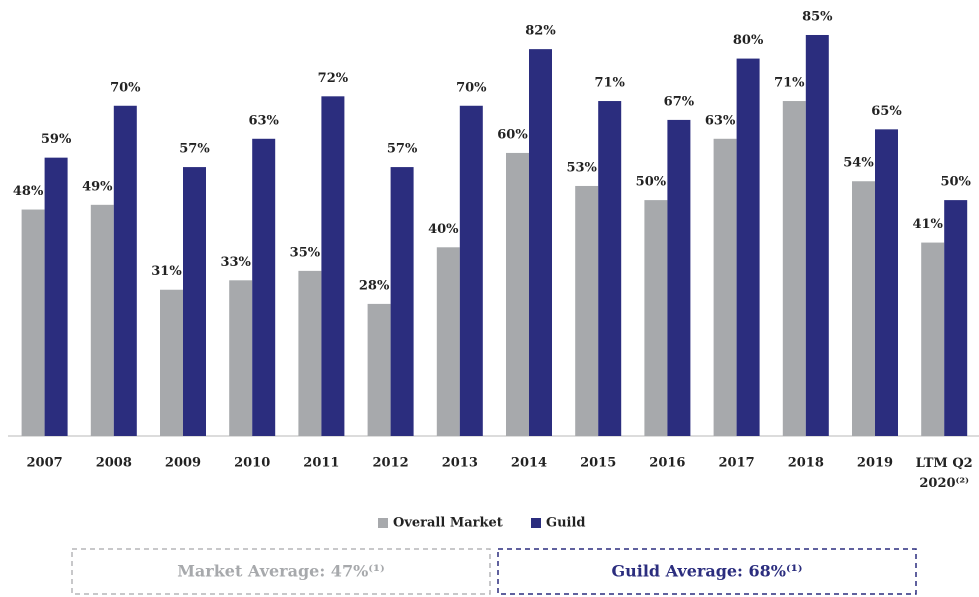 The image size is (979, 597). Describe the element at coordinates (56, 139) in the screenshot. I see `value-label: 59%` at that location.